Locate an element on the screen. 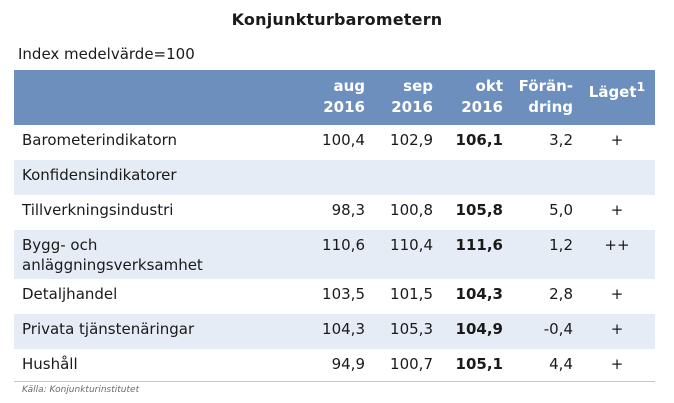 This screenshot has height=403, width=674. row-sep: 100,8 is located at coordinates (411, 210).